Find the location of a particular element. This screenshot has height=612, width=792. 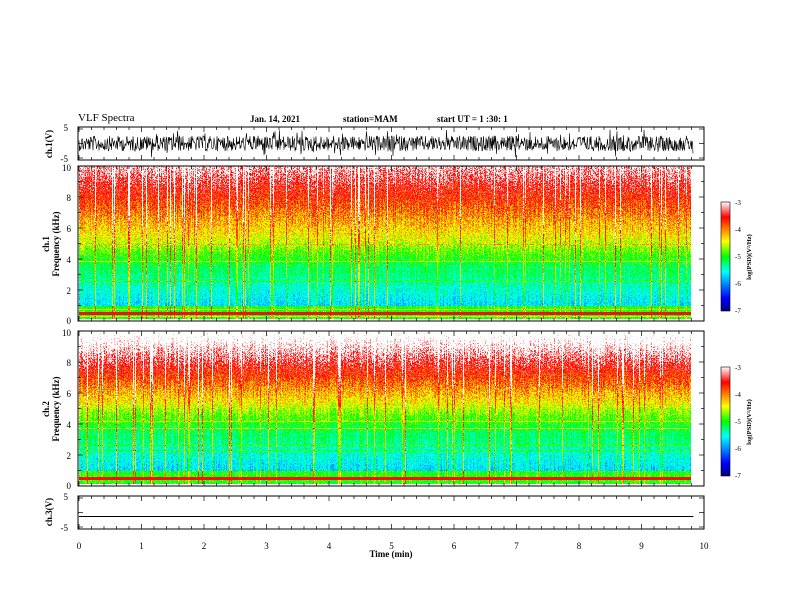

ch1-colorbar-label: log(PSD)(V²/Hz) is located at coordinates (749, 257).